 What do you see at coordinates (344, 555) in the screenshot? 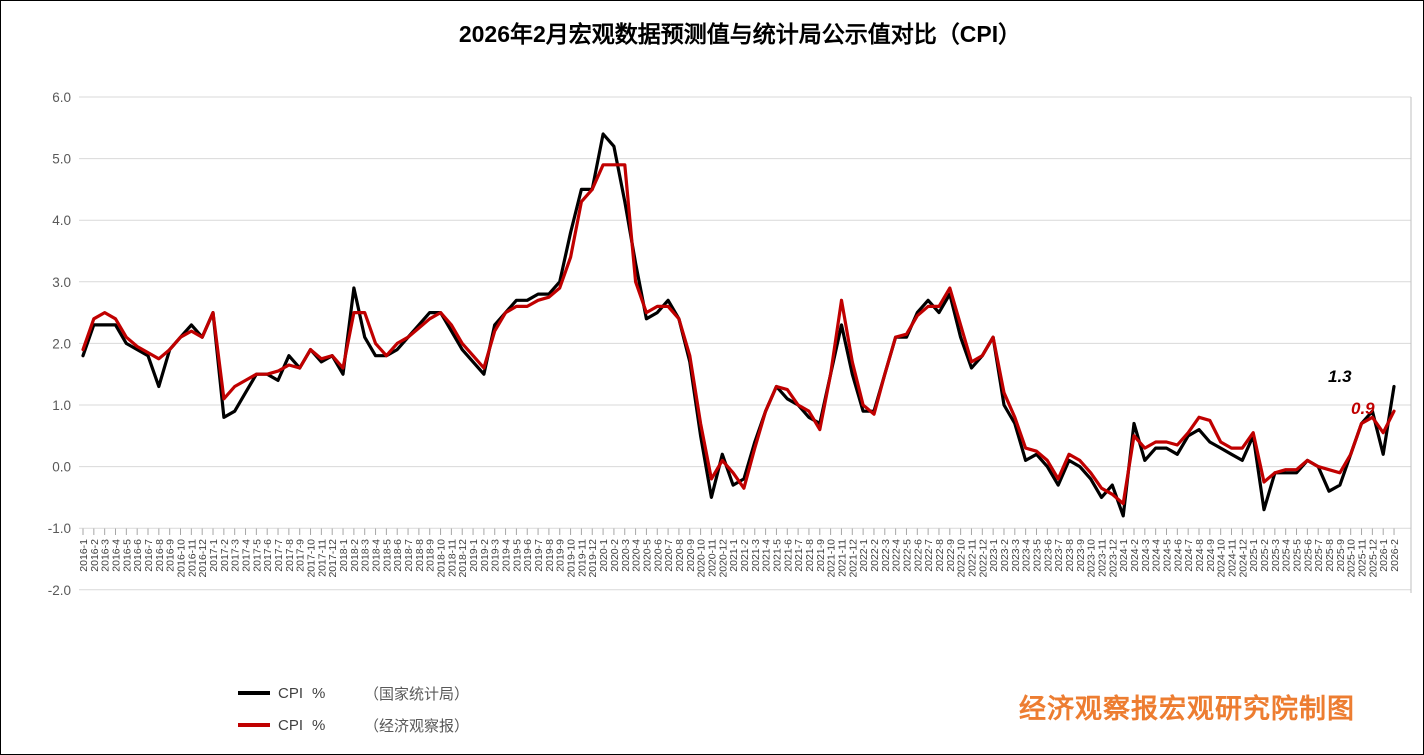
I see `x-tick-label: 2018-1` at bounding box center [344, 555].